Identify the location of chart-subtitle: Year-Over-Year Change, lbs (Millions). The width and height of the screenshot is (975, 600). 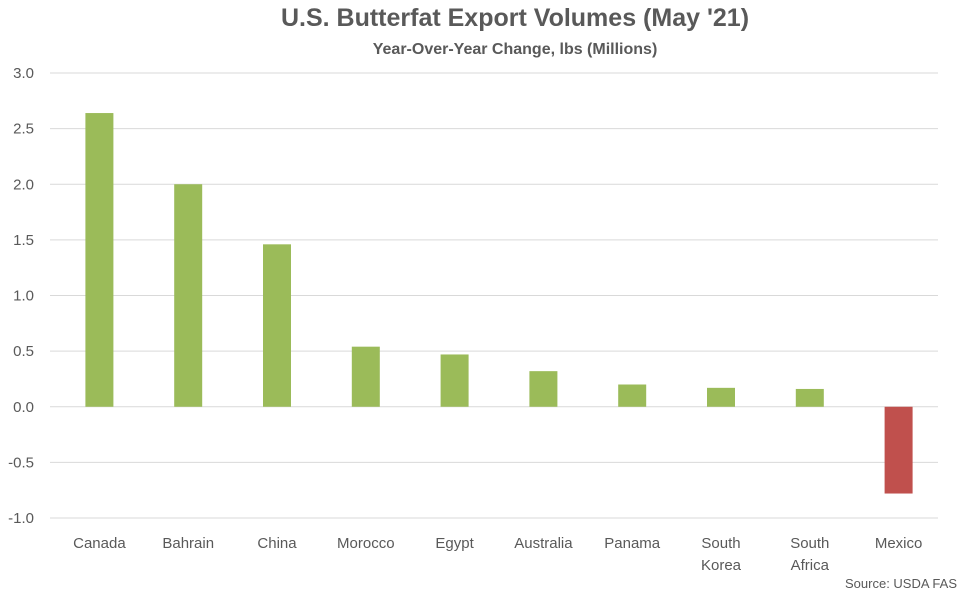
(515, 49).